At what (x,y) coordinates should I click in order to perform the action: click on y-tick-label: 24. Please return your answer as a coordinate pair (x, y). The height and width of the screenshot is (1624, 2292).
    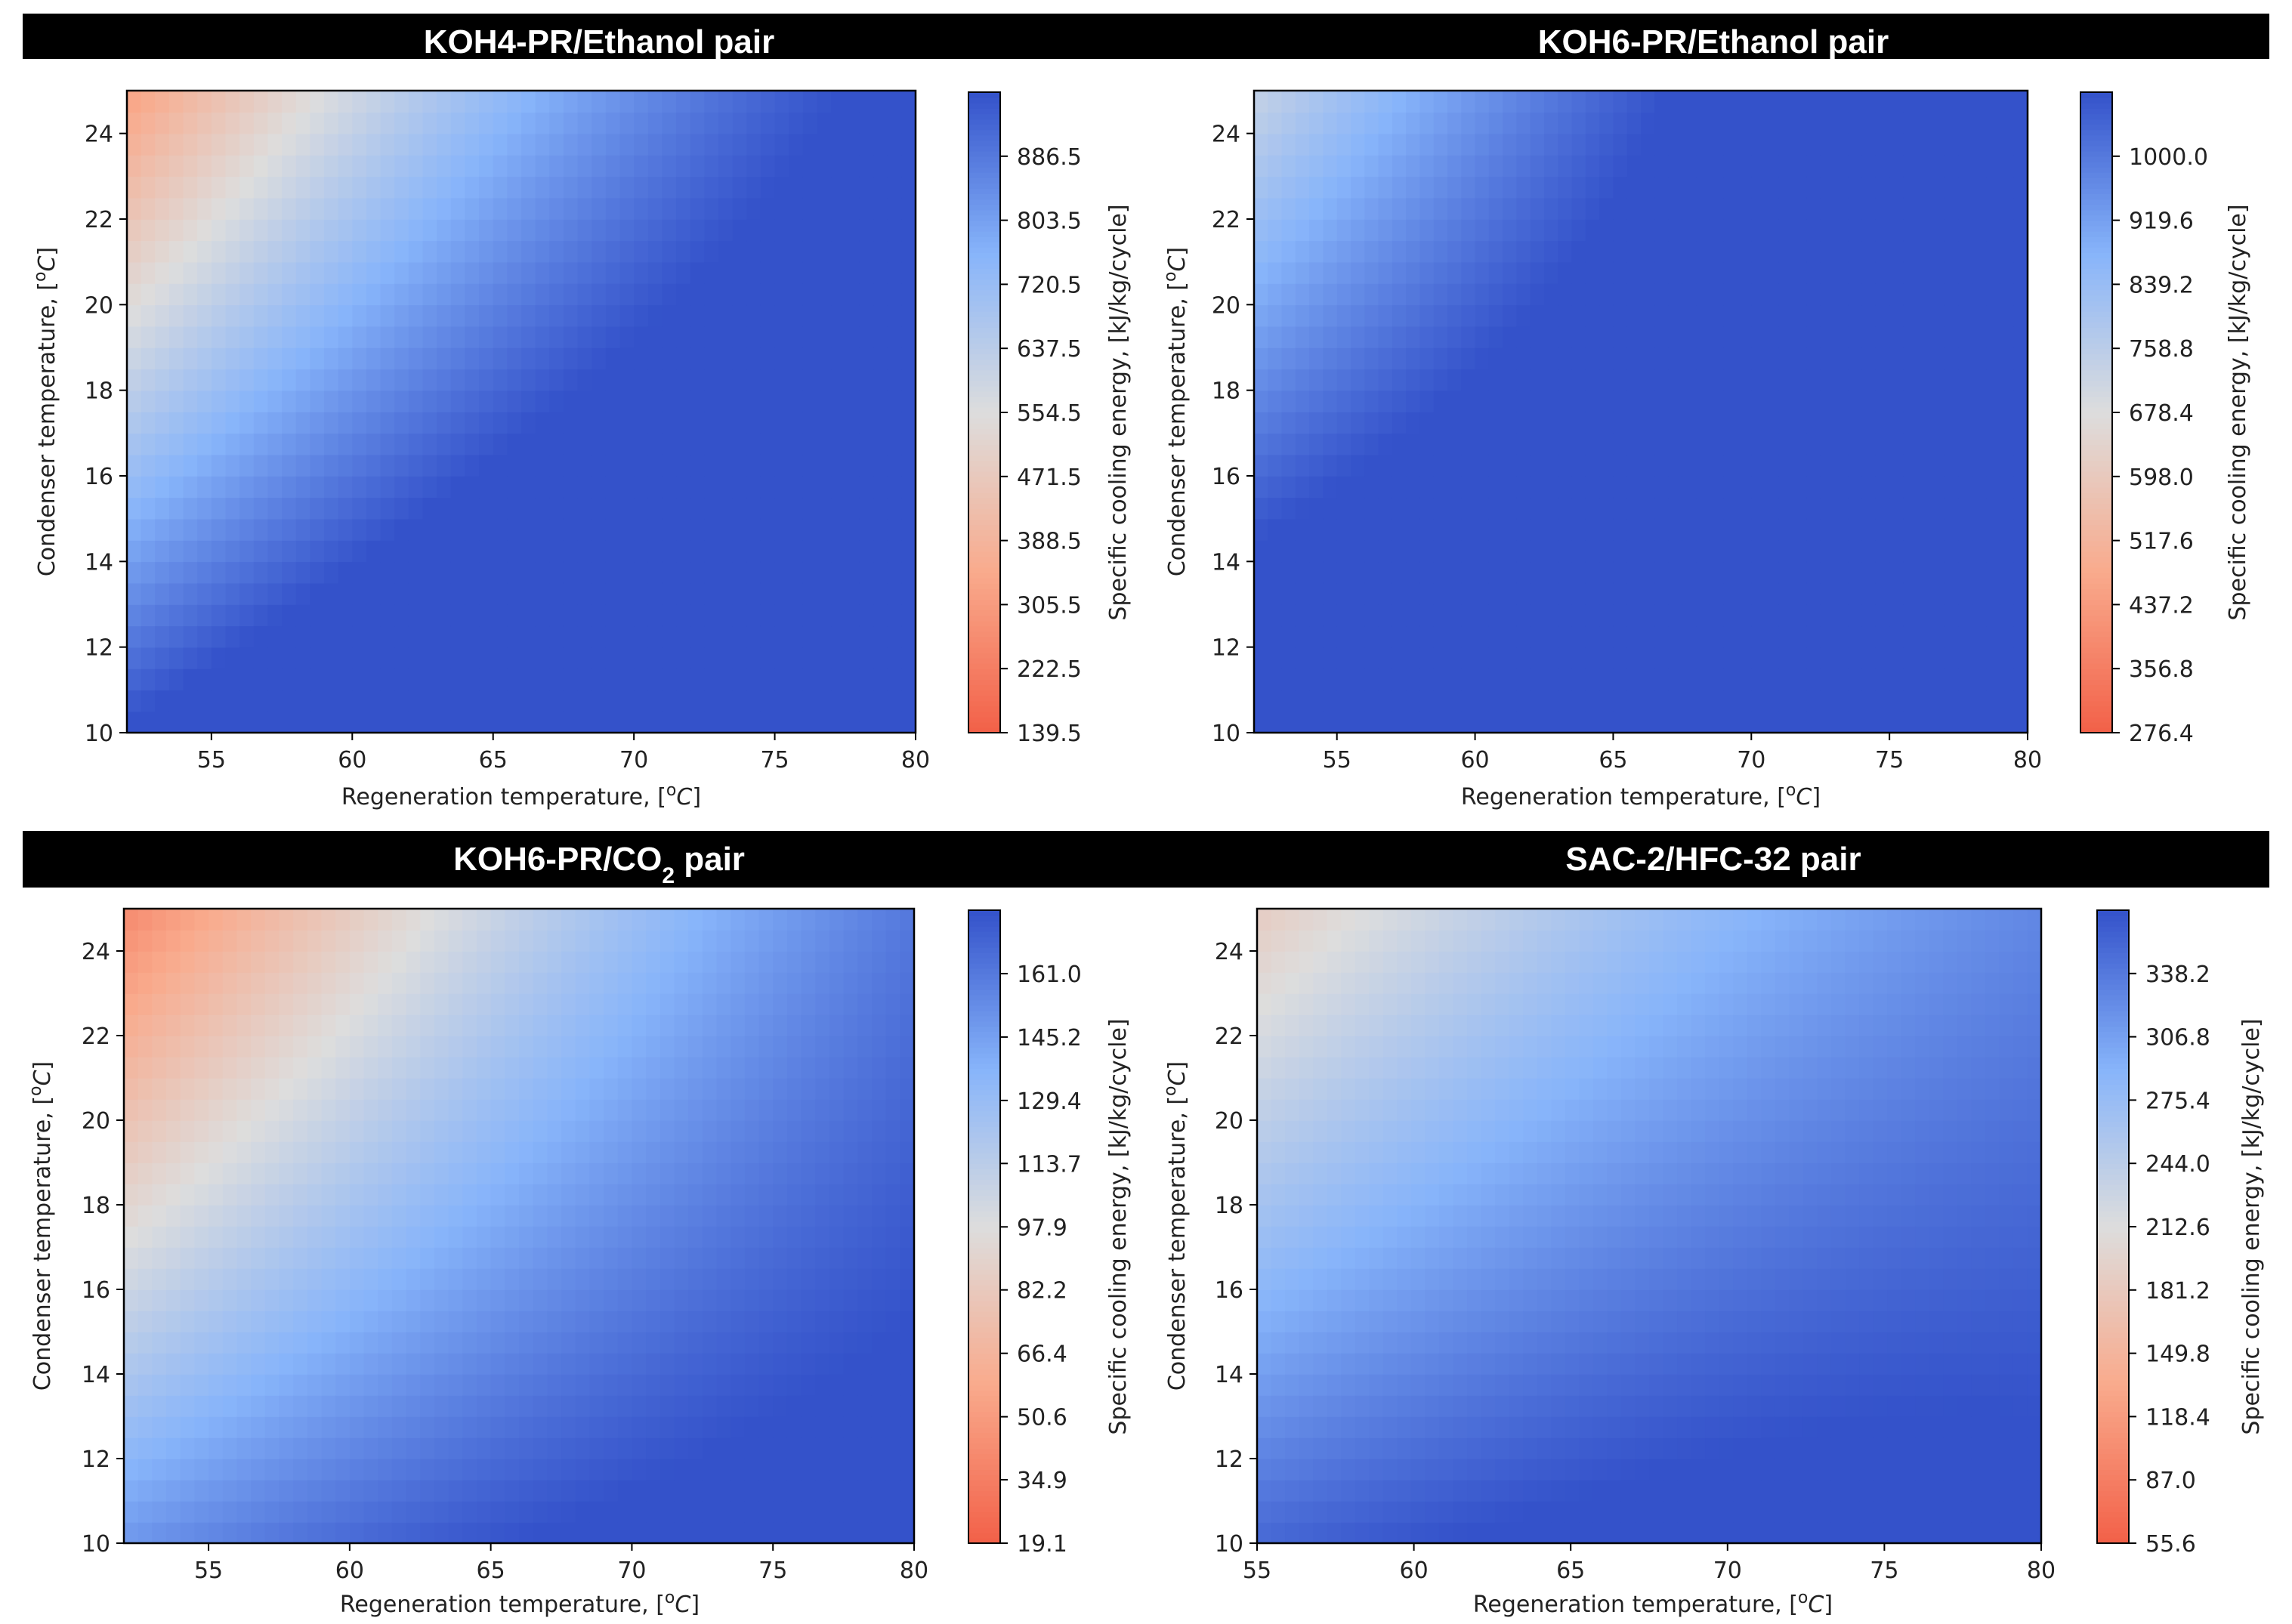
    Looking at the image, I should click on (1226, 135).